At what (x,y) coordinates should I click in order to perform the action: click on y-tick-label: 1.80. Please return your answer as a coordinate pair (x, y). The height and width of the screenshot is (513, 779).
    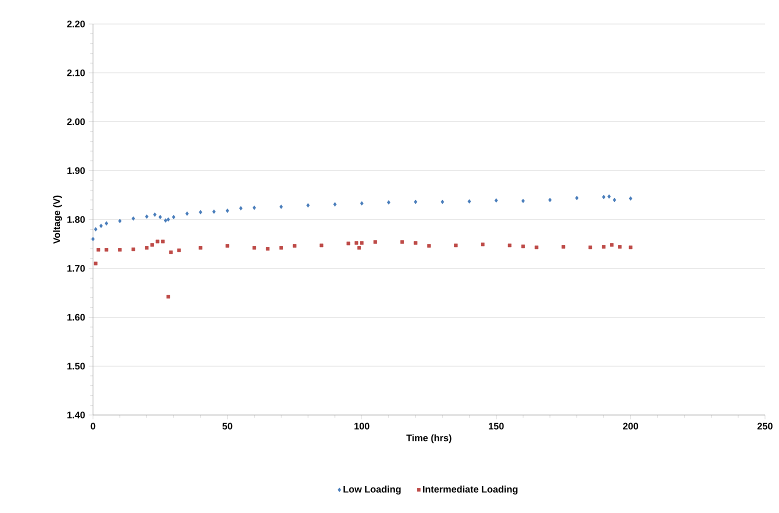
    Looking at the image, I should click on (76, 219).